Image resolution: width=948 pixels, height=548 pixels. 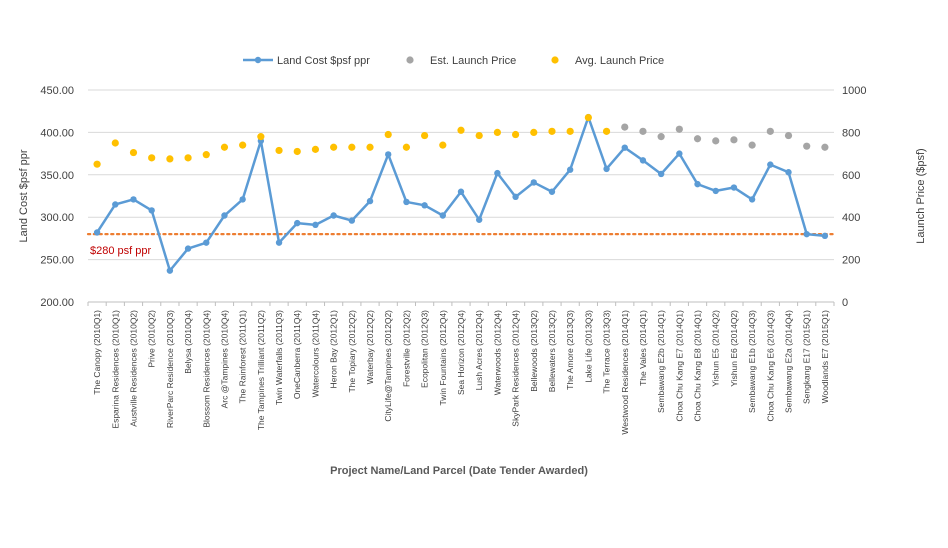 I want to click on legend-marker-avg, so click(x=555, y=60).